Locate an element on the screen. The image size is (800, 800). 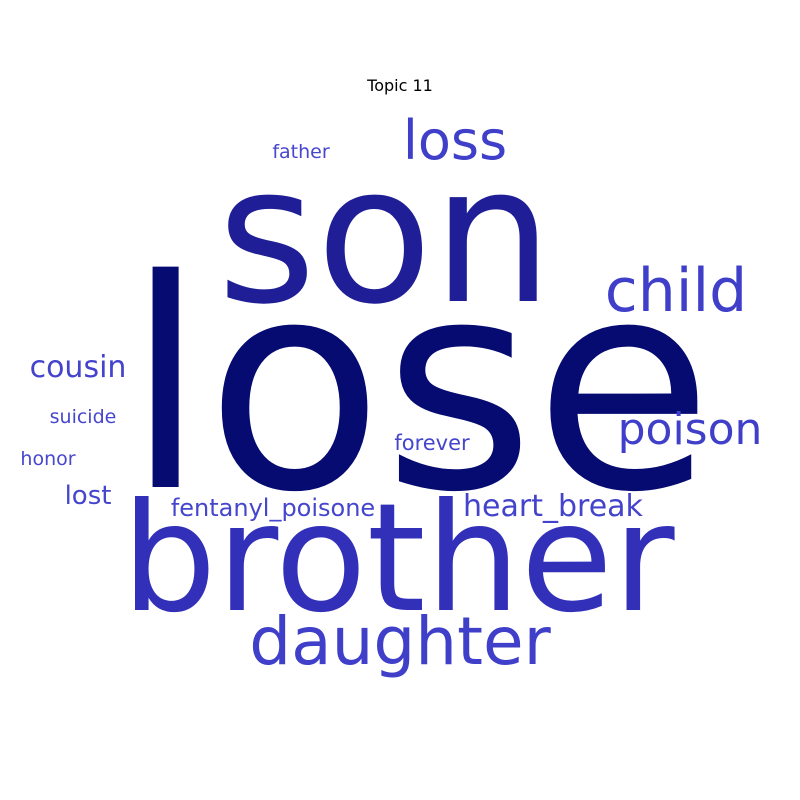
cloud-word-honor: honor is located at coordinates (47, 459).